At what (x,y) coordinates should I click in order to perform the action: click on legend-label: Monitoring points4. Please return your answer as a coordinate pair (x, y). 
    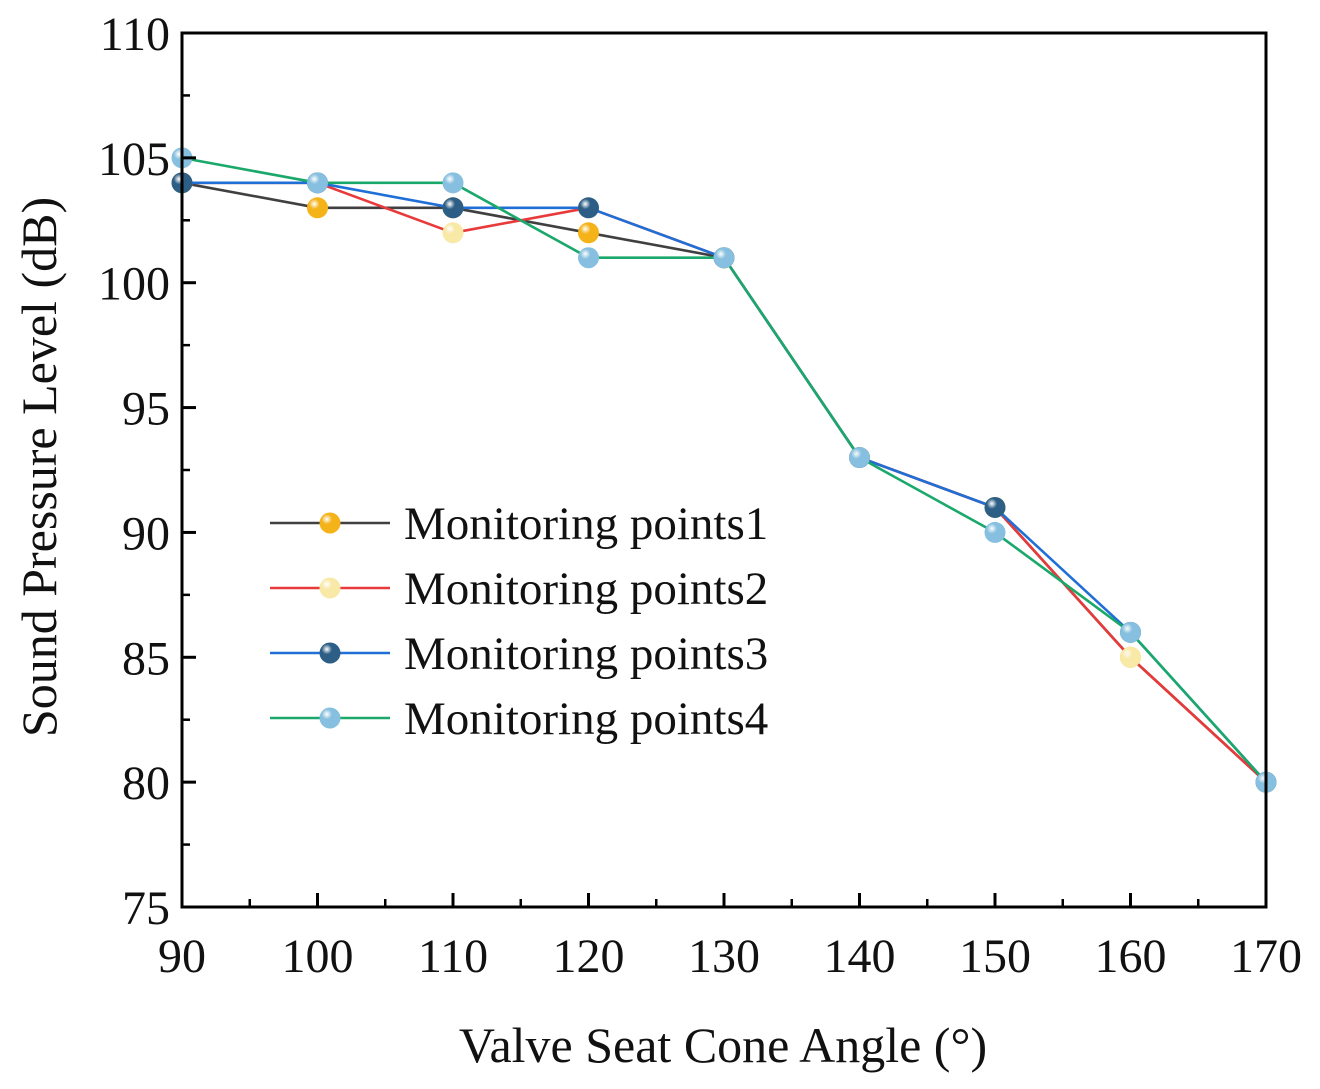
    Looking at the image, I should click on (586, 719).